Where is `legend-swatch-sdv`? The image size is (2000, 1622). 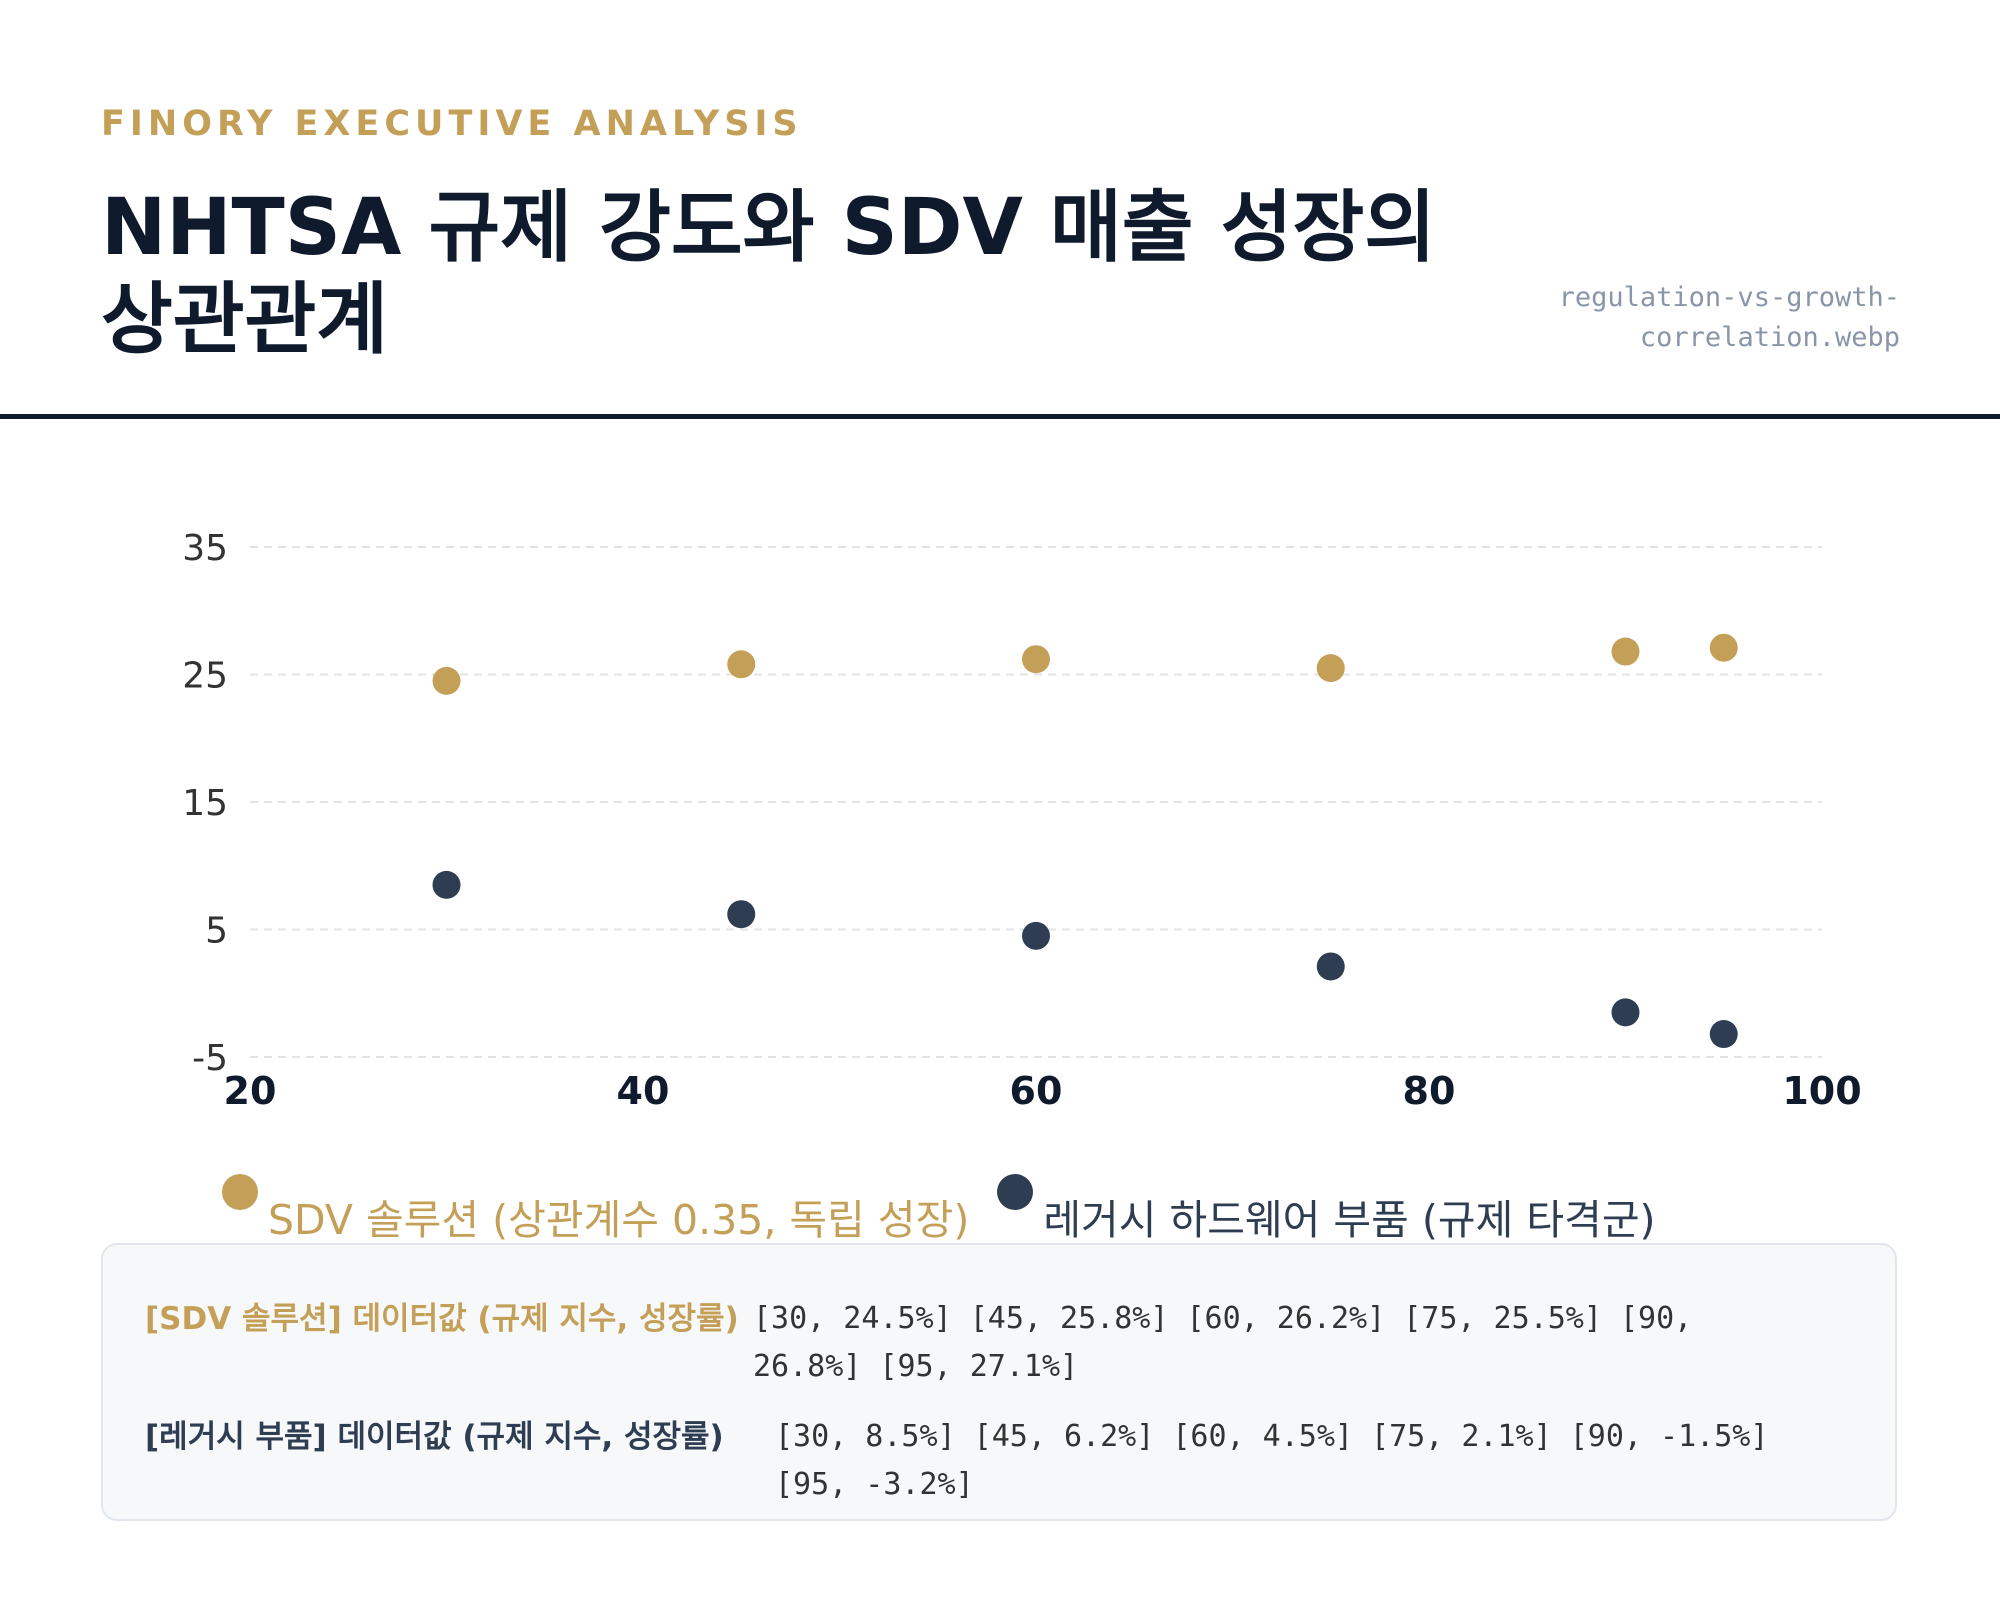 legend-swatch-sdv is located at coordinates (240, 1192).